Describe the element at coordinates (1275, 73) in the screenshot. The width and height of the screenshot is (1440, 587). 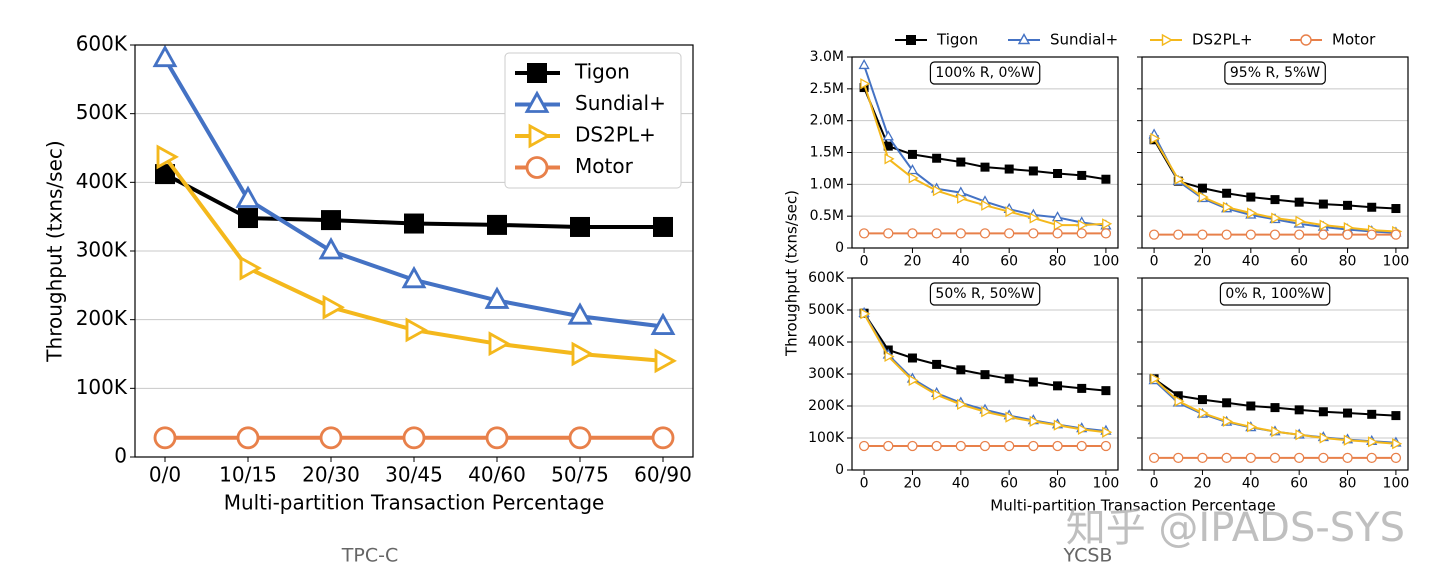
I see `panel-title: 95% R, 5%W` at that location.